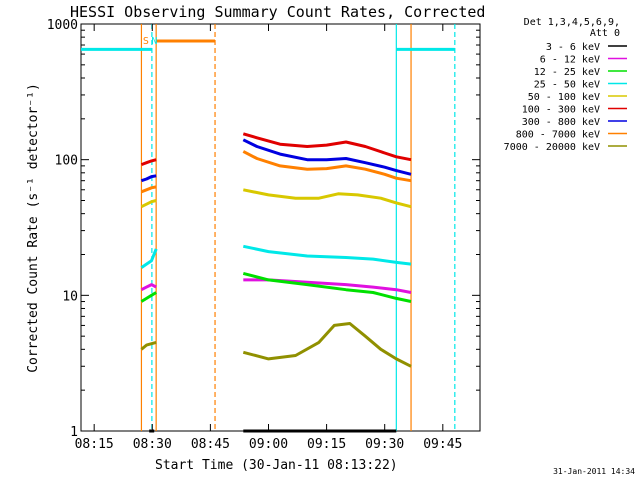 The height and width of the screenshot is (480, 640). What do you see at coordinates (326, 444) in the screenshot?
I see `x-tick-label-4: 09:15` at bounding box center [326, 444].